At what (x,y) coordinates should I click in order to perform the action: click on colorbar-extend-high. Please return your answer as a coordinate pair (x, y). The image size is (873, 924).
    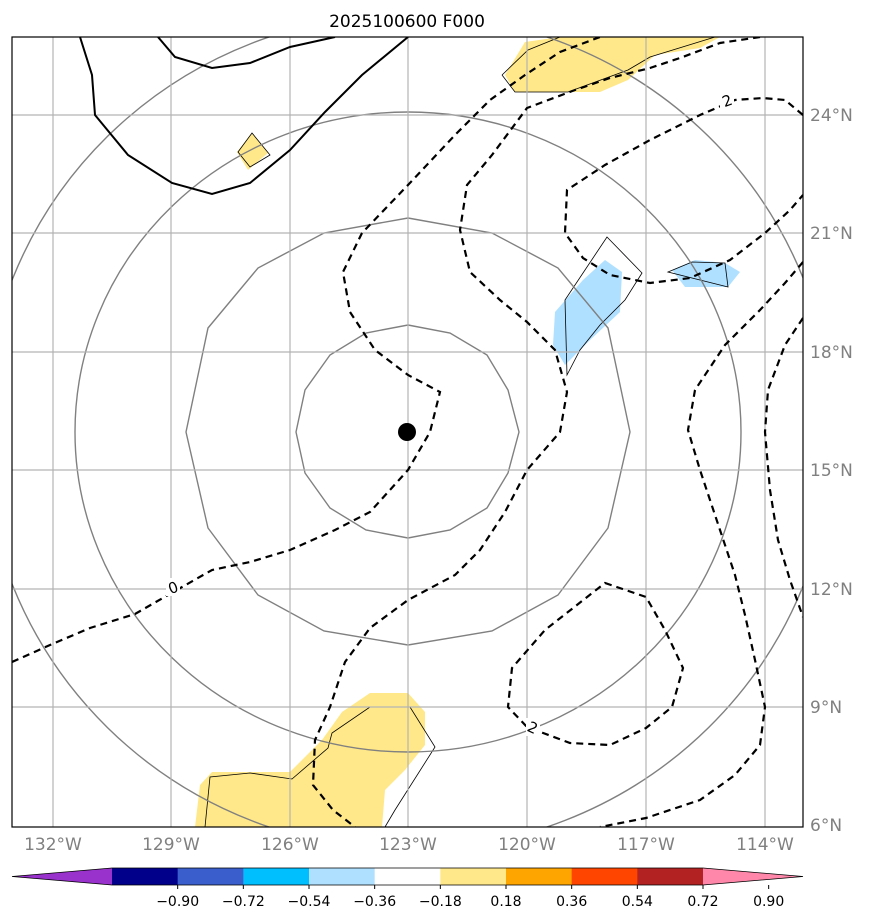
    Looking at the image, I should click on (753, 876).